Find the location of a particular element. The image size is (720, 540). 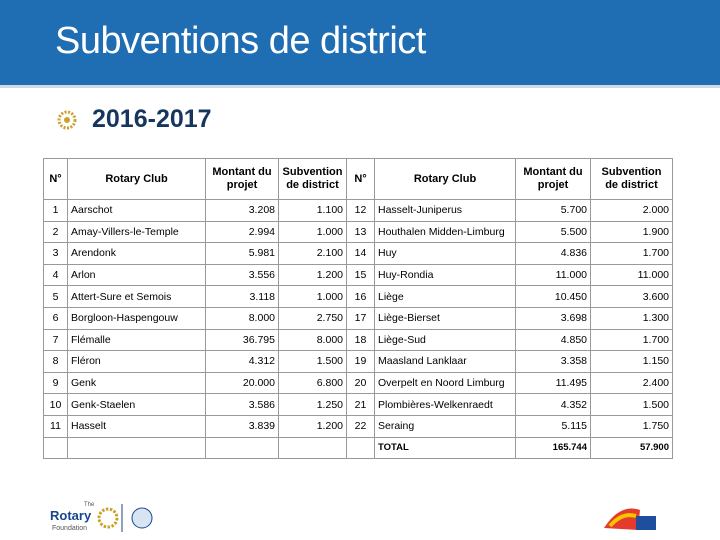

table-cell: 3.358 is located at coordinates (553, 361).